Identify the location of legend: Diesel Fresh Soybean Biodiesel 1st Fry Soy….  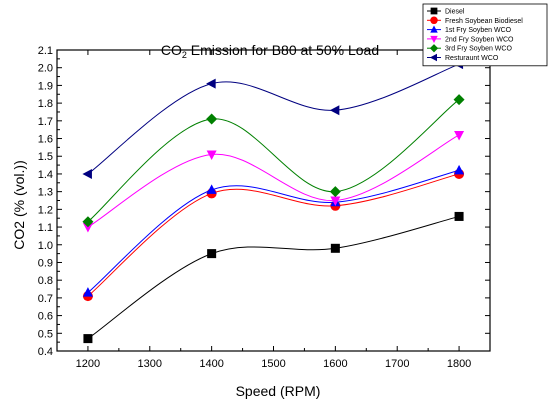
(485, 35).